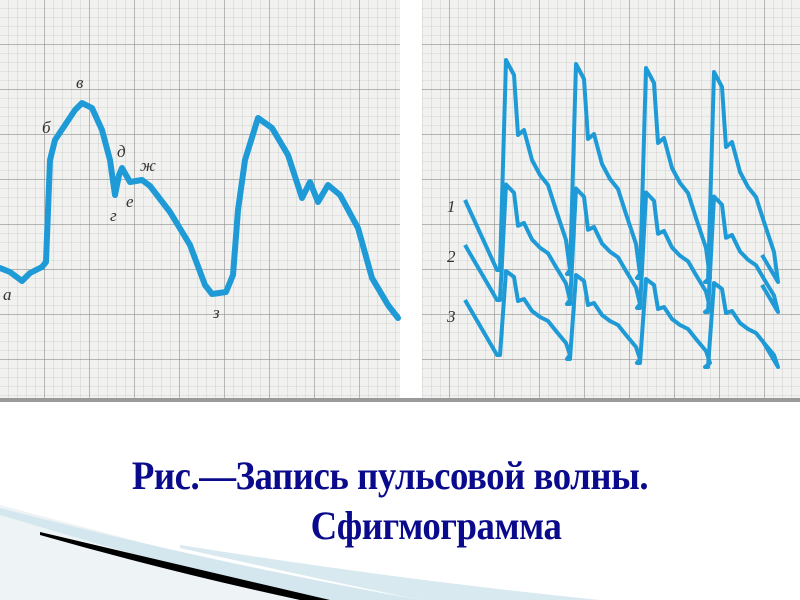 The width and height of the screenshot is (800, 600). I want to click on wave-label-d: д, so click(121, 151).